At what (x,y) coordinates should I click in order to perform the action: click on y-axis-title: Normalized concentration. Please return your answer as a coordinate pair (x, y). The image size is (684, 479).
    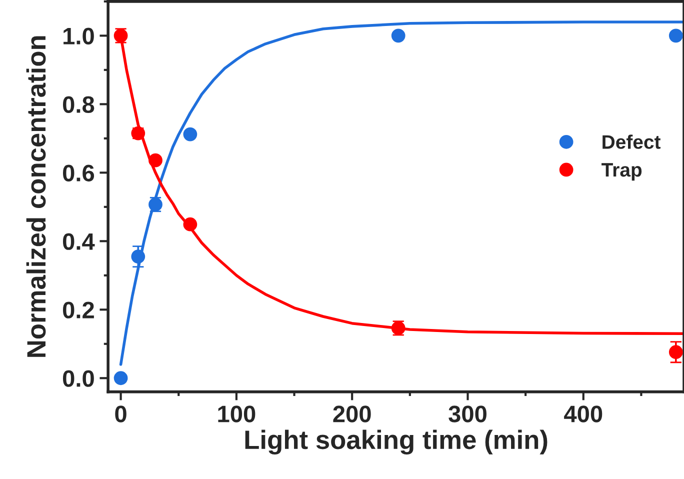
    Looking at the image, I should click on (36, 196).